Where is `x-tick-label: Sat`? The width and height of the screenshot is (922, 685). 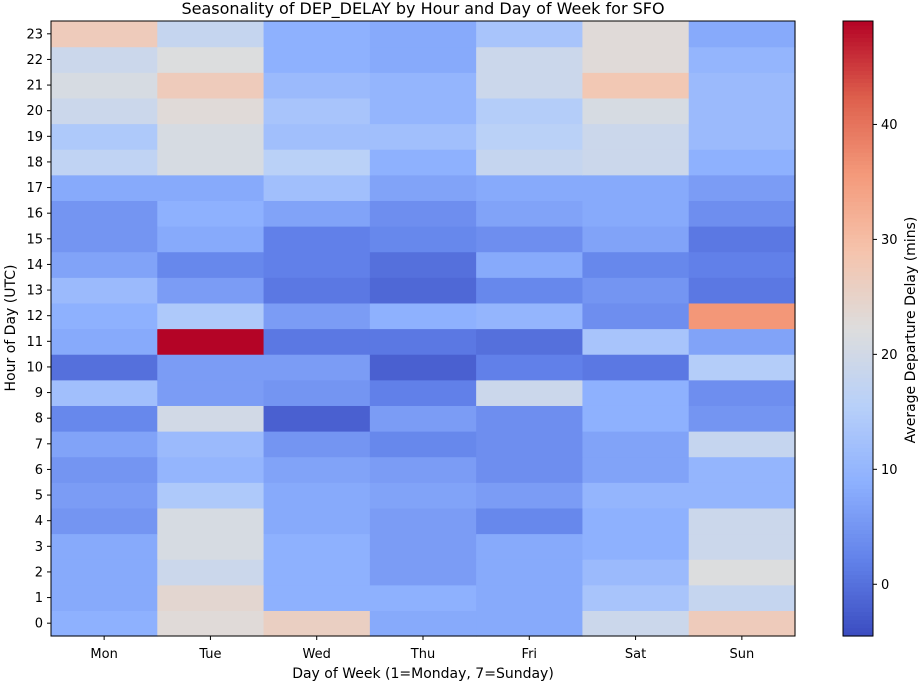
x-tick-label: Sat is located at coordinates (635, 654).